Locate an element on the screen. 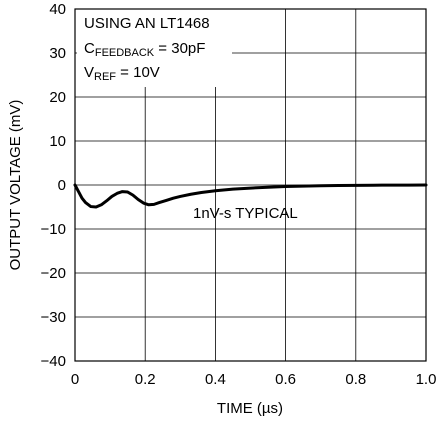 This screenshot has height=423, width=438. annotation-line-2: CFEEDBACK = 30pF is located at coordinates (144, 49).